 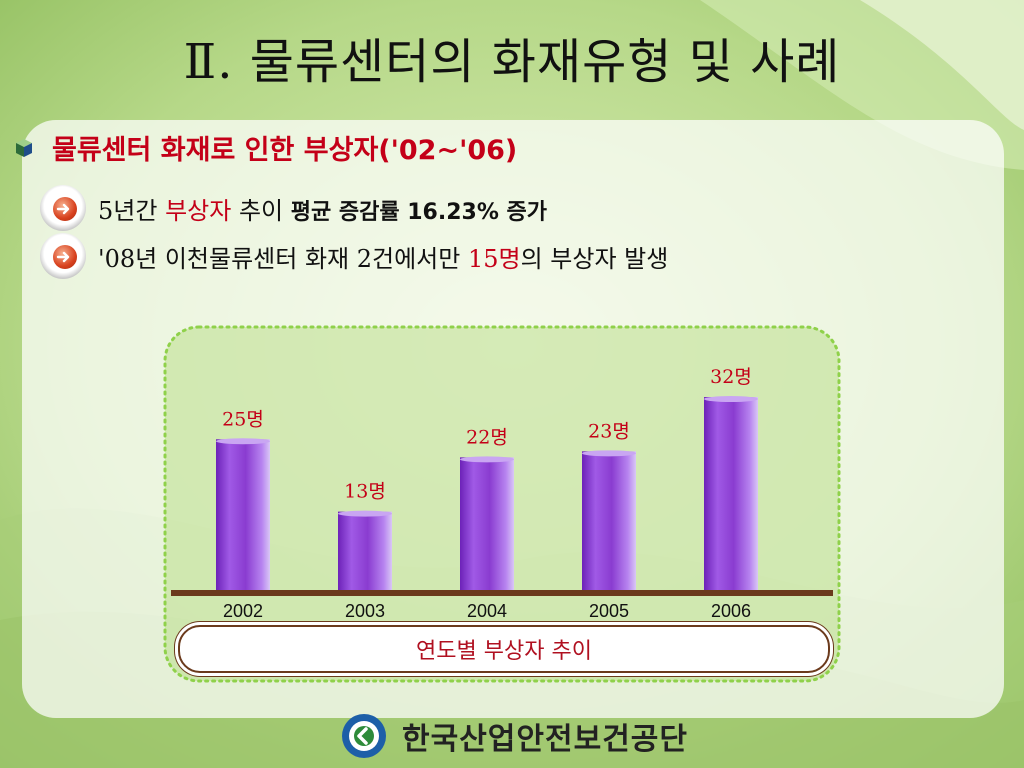 I want to click on data-label: 13명, so click(x=365, y=492).